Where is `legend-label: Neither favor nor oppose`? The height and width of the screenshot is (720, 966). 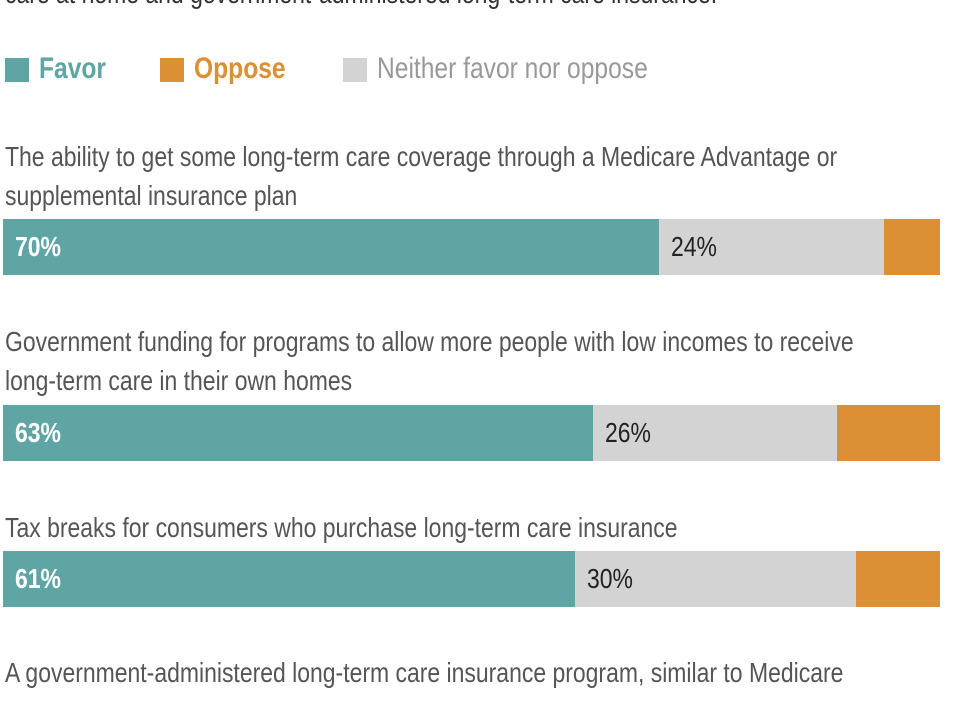
legend-label: Neither favor nor oppose is located at coordinates (512, 68).